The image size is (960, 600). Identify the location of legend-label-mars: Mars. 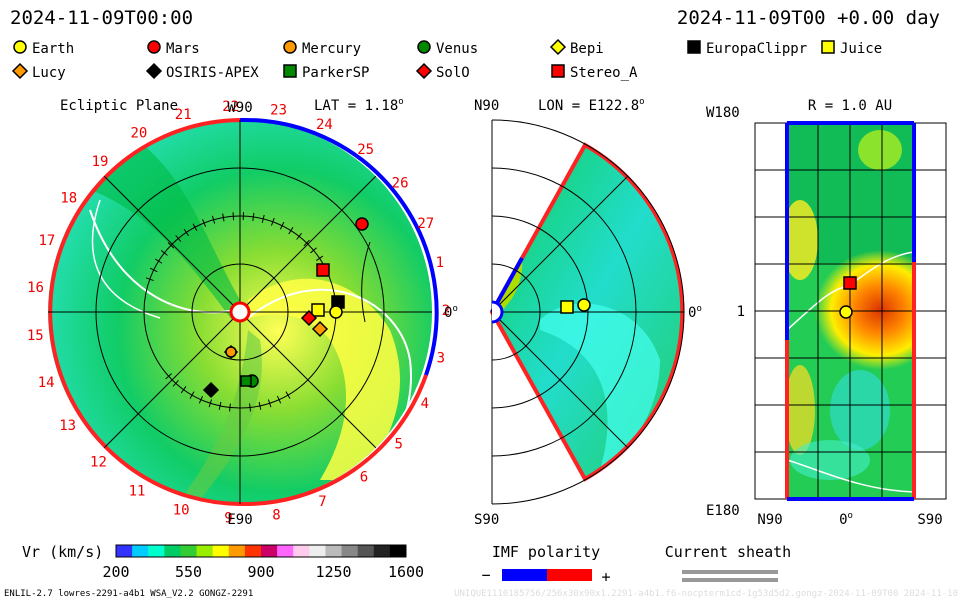
(183, 49).